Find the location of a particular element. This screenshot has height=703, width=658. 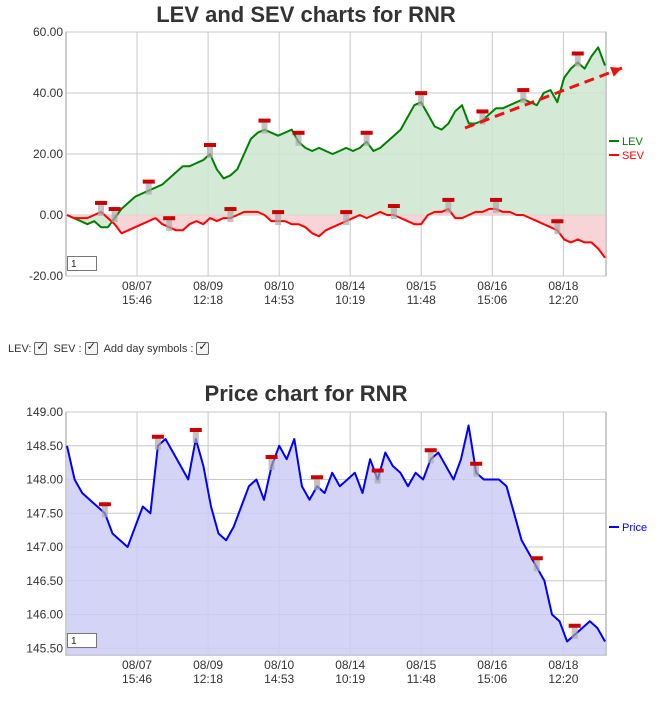

y-tick-label: 147.00 is located at coordinates (44, 547).